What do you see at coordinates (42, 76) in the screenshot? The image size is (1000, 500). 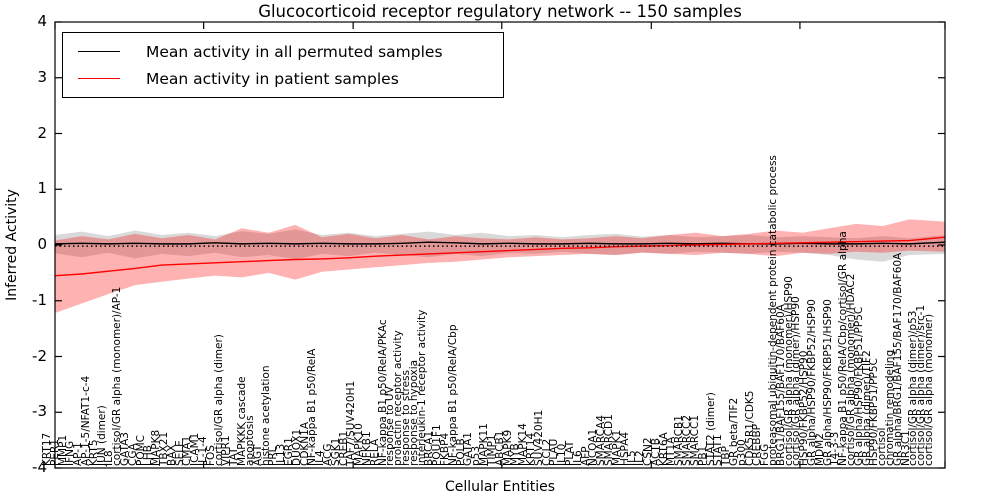 I see `y-tick-label: 3` at bounding box center [42, 76].